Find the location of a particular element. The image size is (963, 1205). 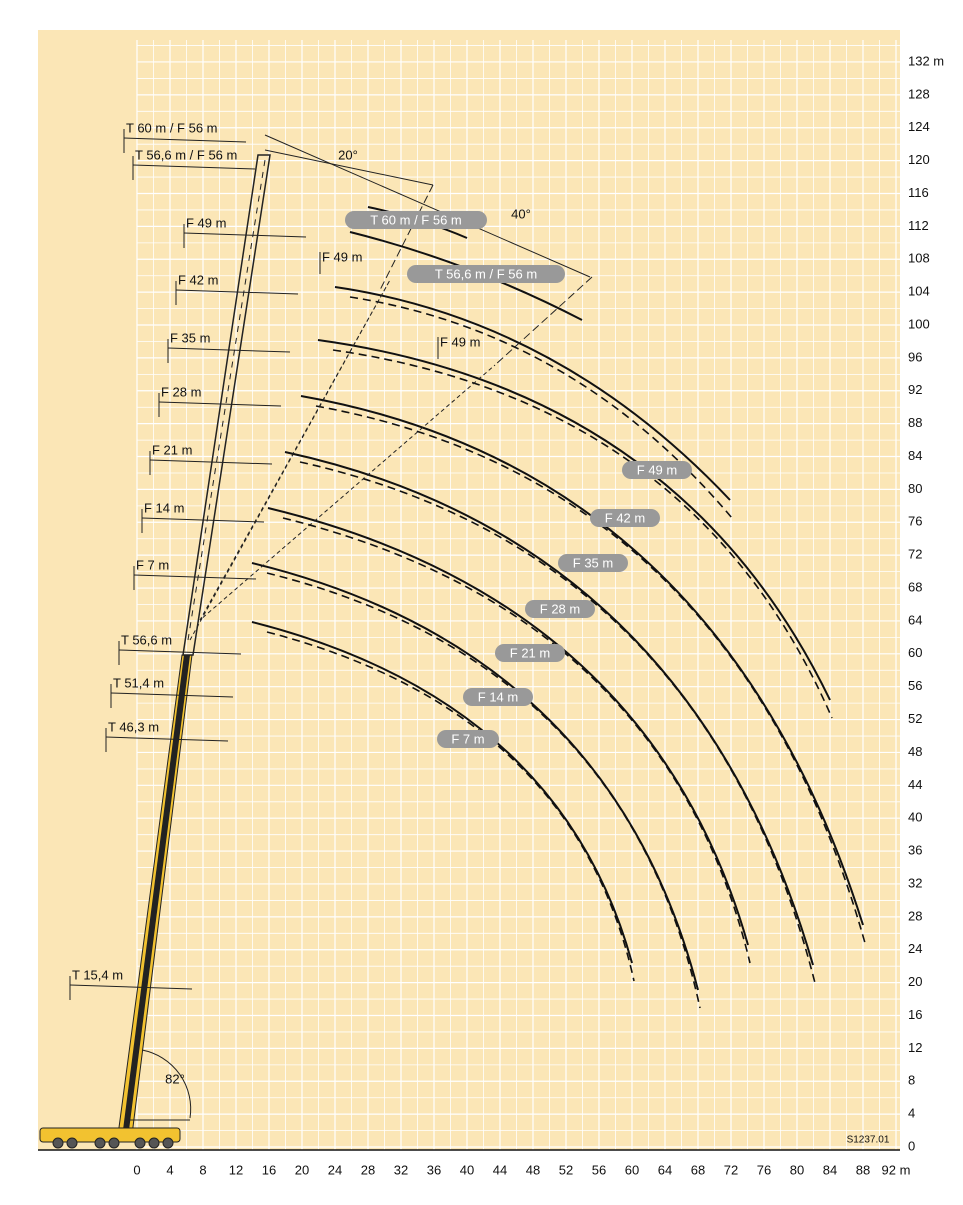

x-tick-label: 72 is located at coordinates (731, 1169).